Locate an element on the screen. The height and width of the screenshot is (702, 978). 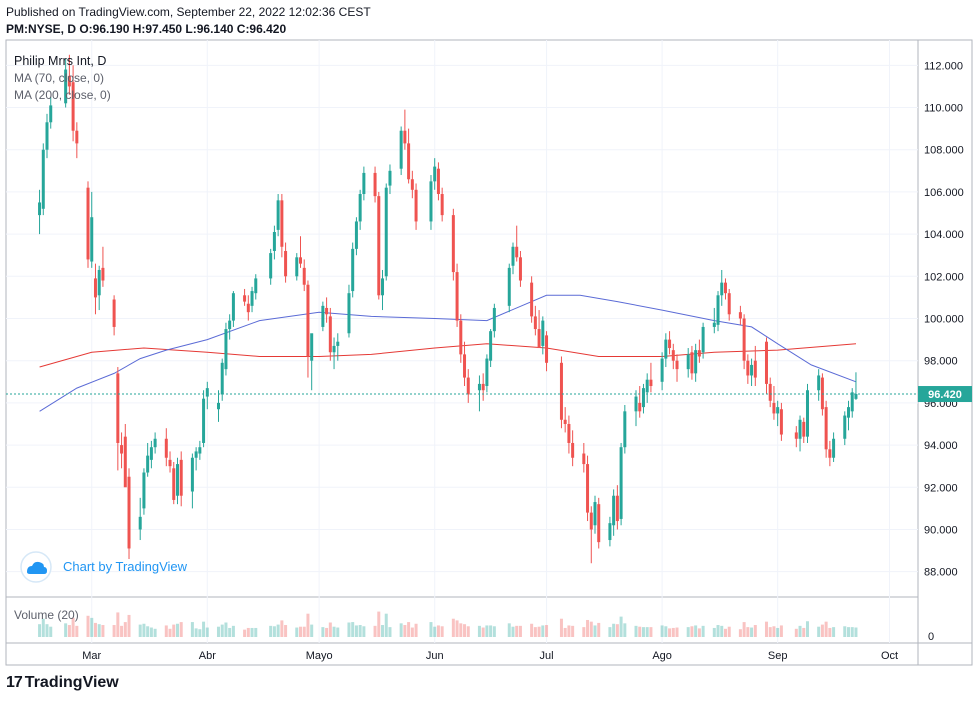
price-tick-label: 100.000 is located at coordinates (944, 320).